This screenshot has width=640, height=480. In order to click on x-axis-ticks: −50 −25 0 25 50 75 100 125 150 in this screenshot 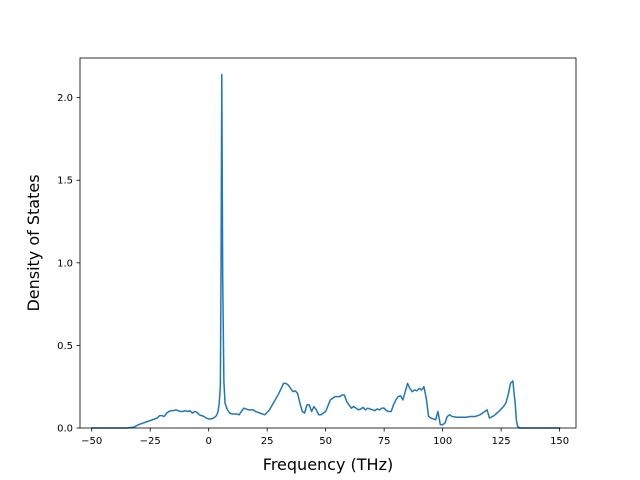, I will do `click(325, 437)`.